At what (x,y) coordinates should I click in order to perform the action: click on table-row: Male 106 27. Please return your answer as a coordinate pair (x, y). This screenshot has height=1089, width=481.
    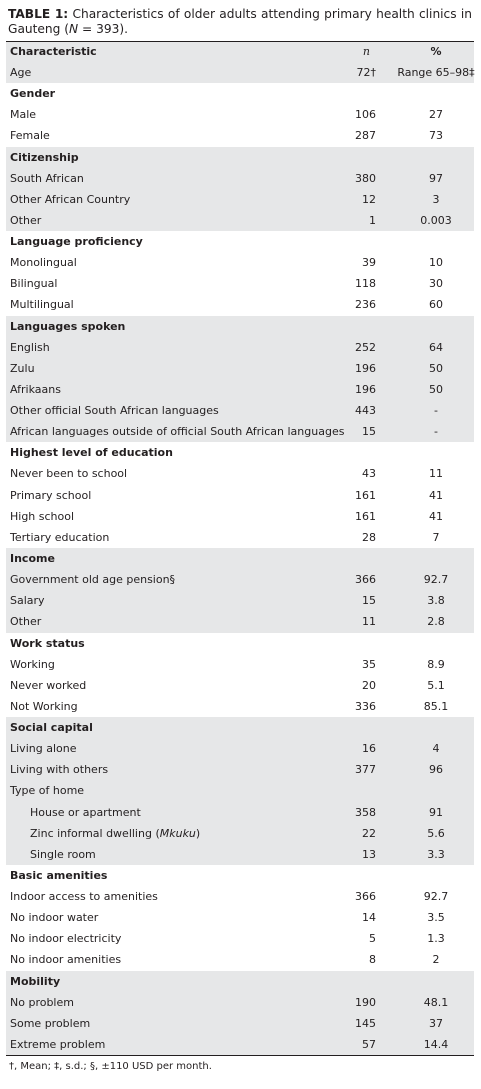
    Looking at the image, I should click on (240, 114).